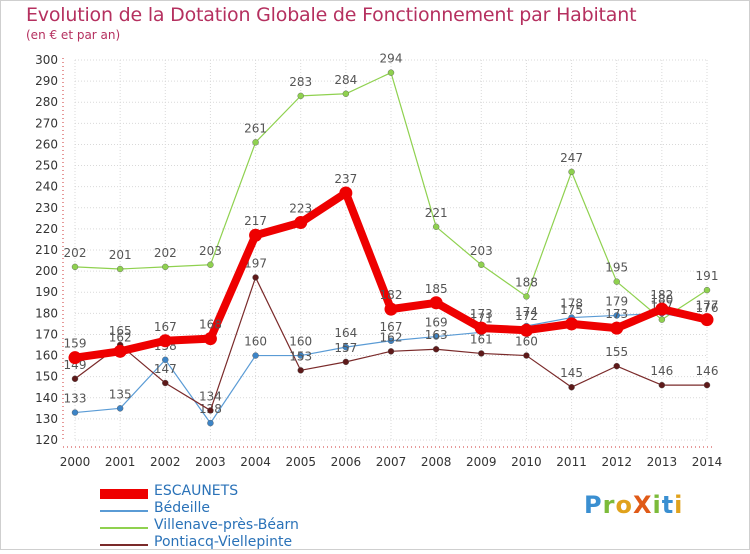 The width and height of the screenshot is (750, 554). I want to click on data-label-escaunets: 217, so click(255, 221).